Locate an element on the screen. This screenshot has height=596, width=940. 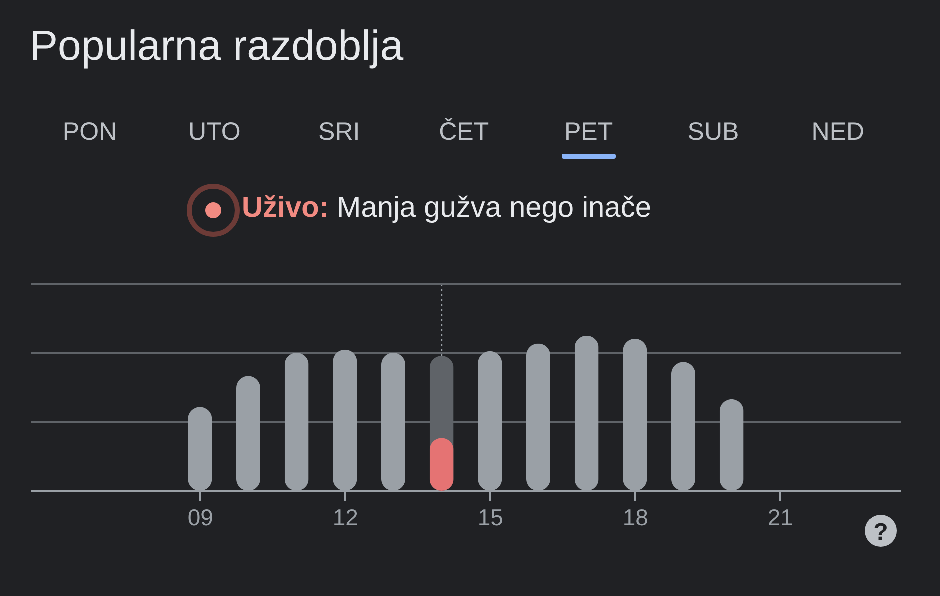
help-icon: ? is located at coordinates (881, 531).